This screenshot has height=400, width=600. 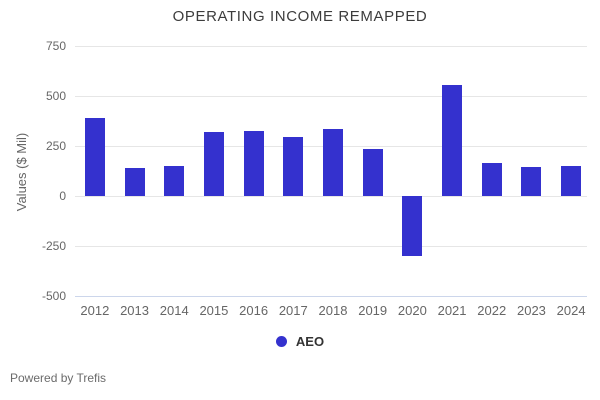 I want to click on bar-2013, so click(x=134, y=182).